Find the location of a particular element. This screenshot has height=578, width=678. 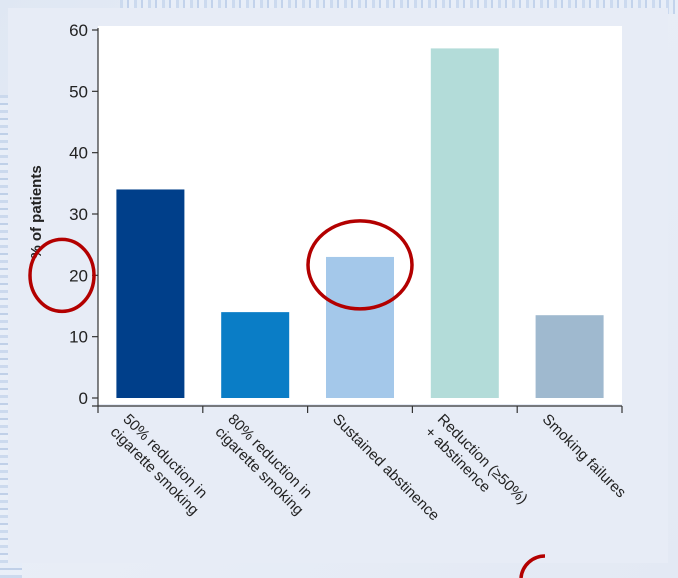

category-label-5-line-1: Smoking failures is located at coordinates (584, 456).